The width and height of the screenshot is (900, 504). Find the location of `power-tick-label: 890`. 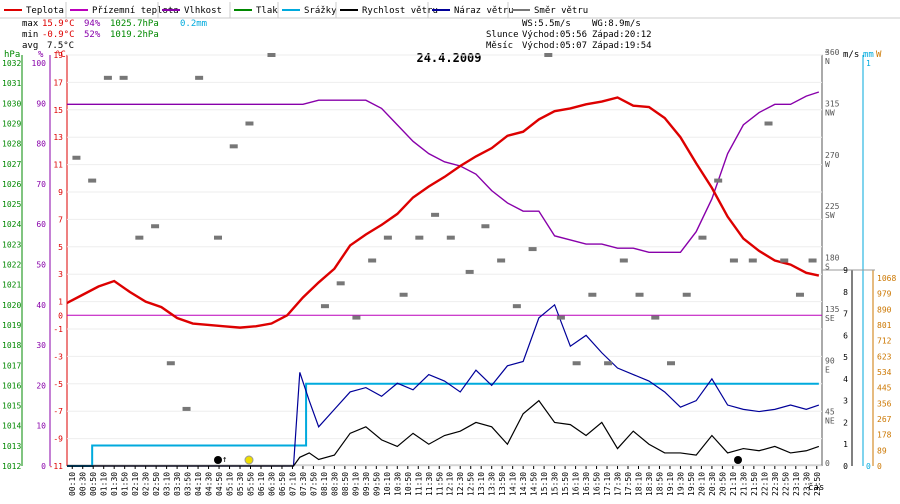

power-tick-label: 890 is located at coordinates (884, 309).